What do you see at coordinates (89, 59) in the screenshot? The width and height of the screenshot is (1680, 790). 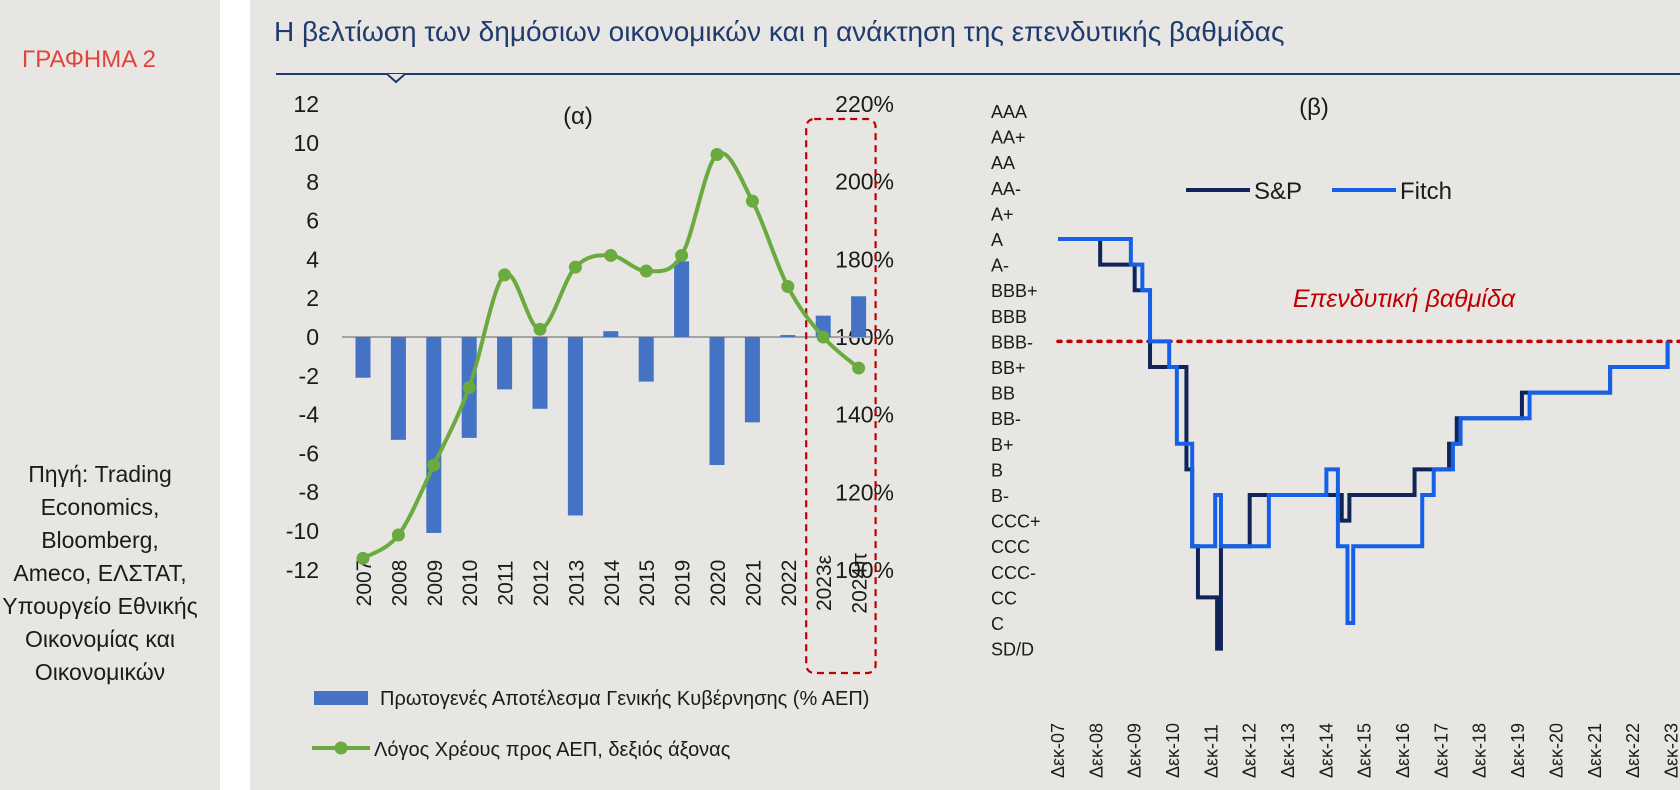 I see `chart-number-label: ΓΡΑΦΗΜΑ 2` at bounding box center [89, 59].